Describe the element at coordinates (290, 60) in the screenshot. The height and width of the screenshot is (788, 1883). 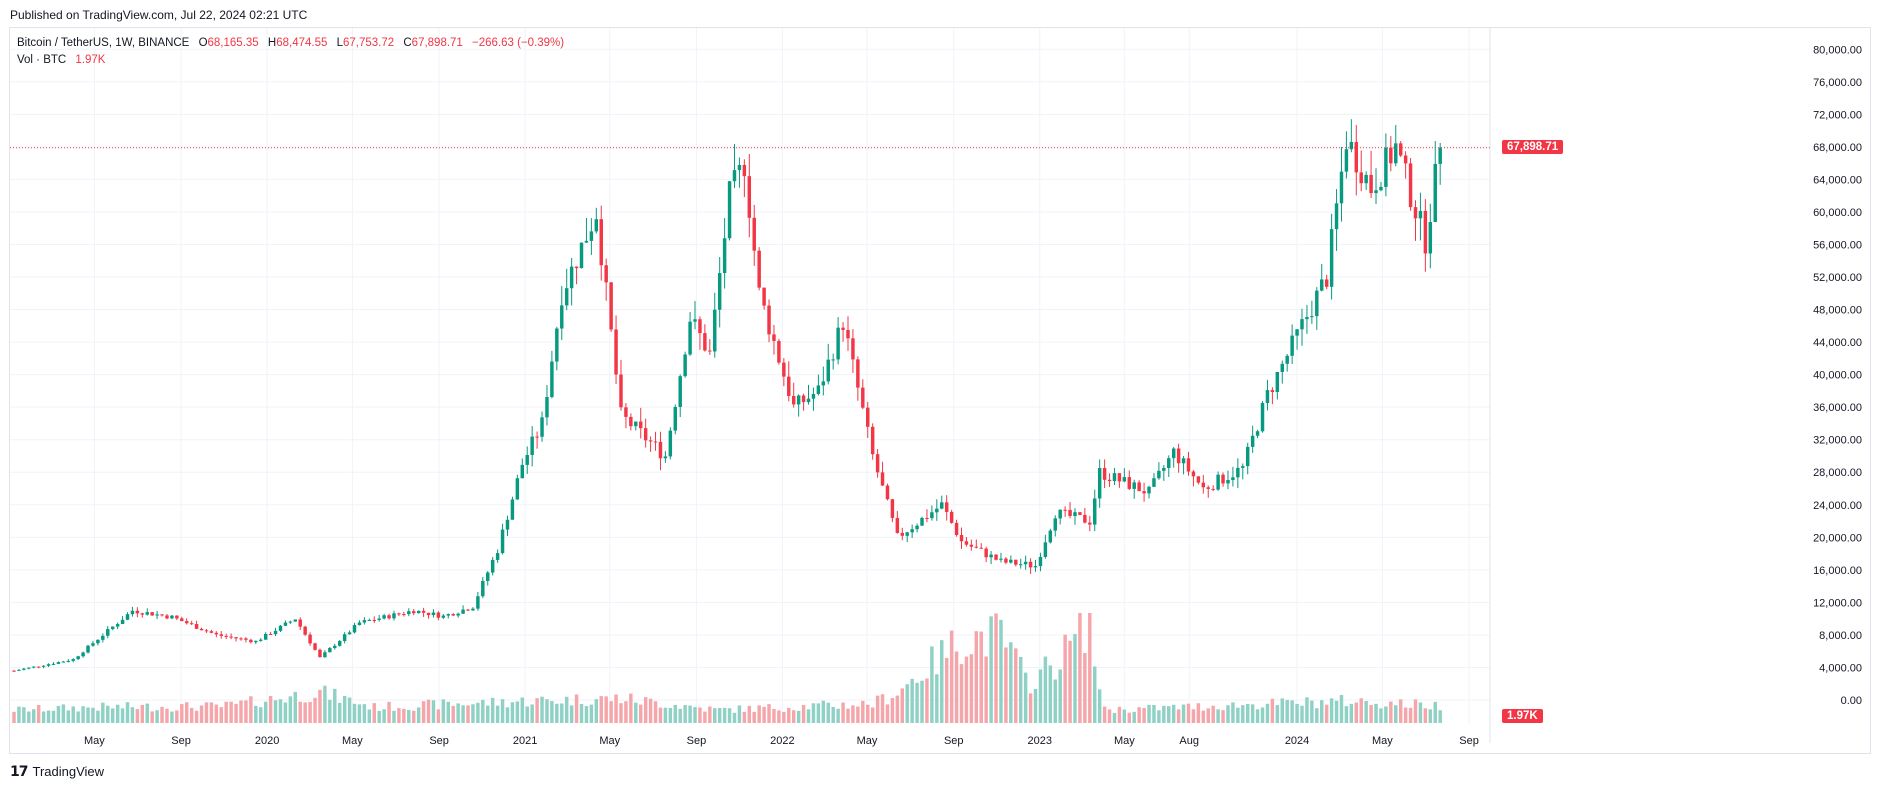
I see `legend-volume-row: Vol · BTC 1.97K` at that location.